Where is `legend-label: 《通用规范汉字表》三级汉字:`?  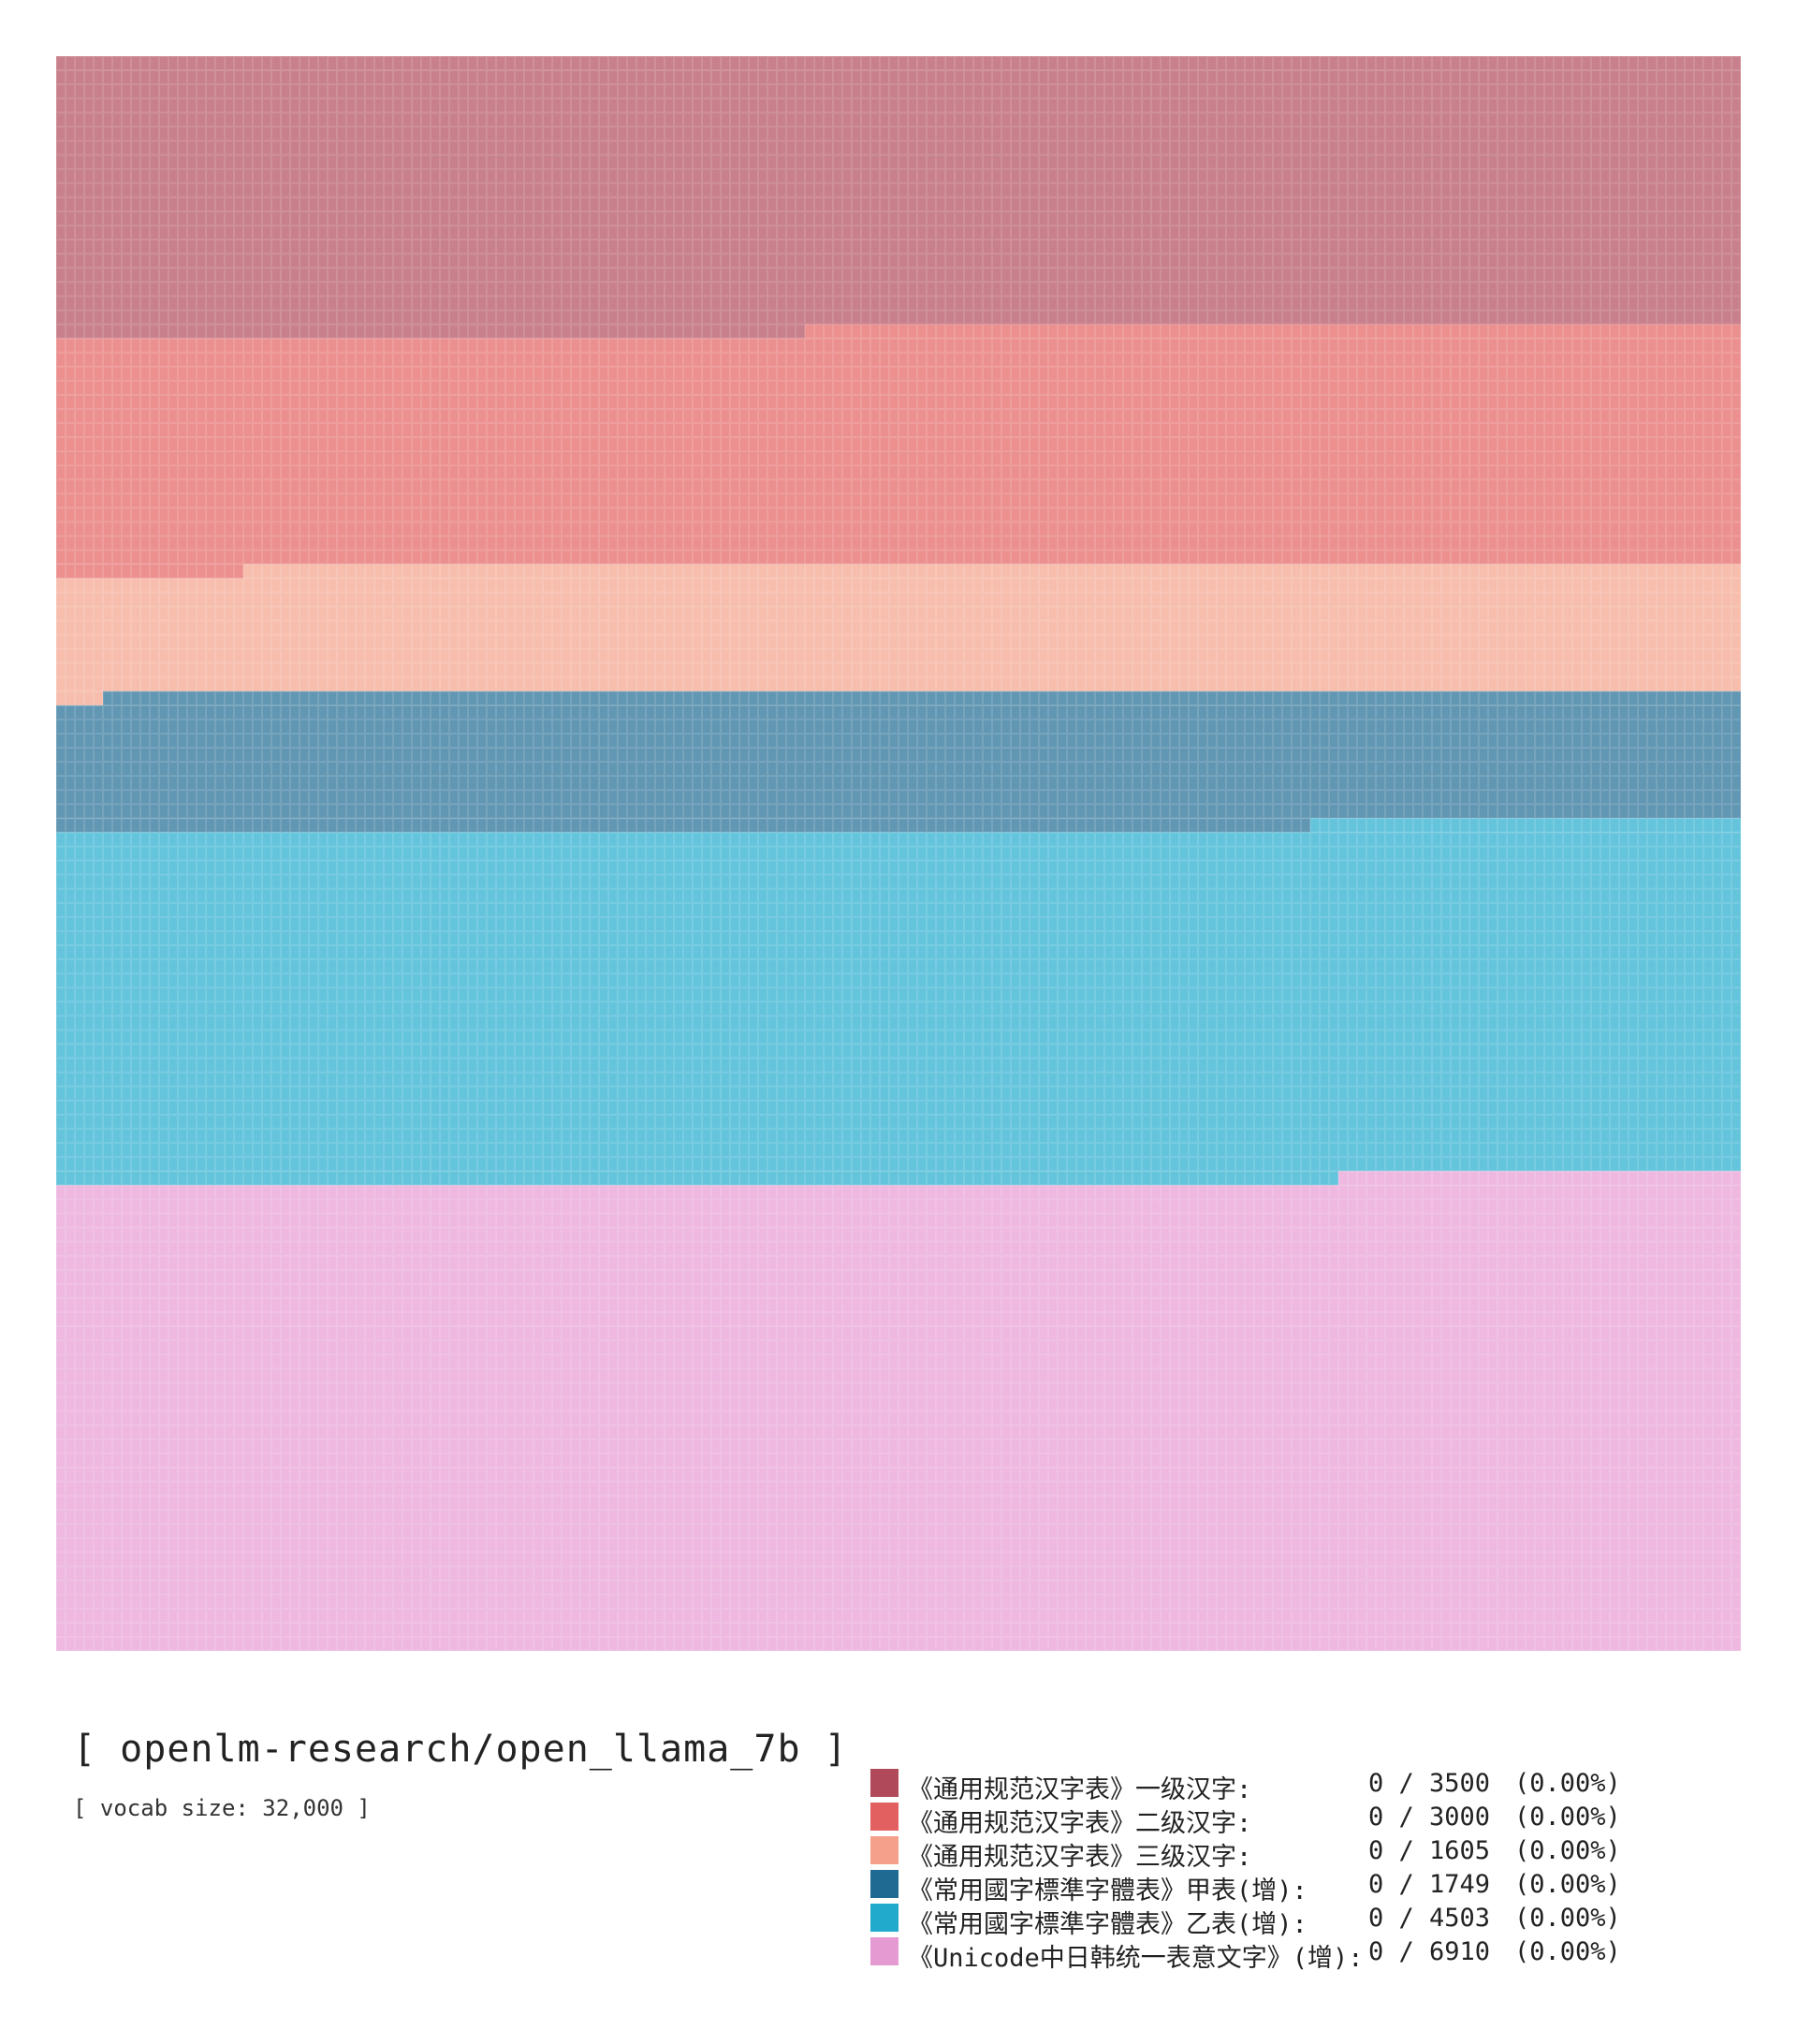
legend-label: 《通用规范汉字表》三级汉字: is located at coordinates (1080, 1858).